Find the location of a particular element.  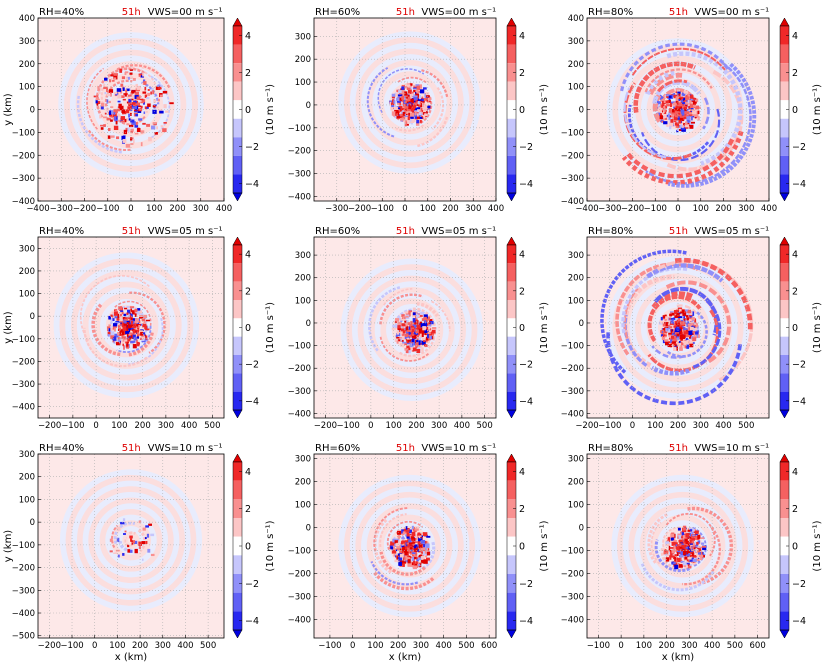

y-tick-label: −300 is located at coordinates (23, 385).